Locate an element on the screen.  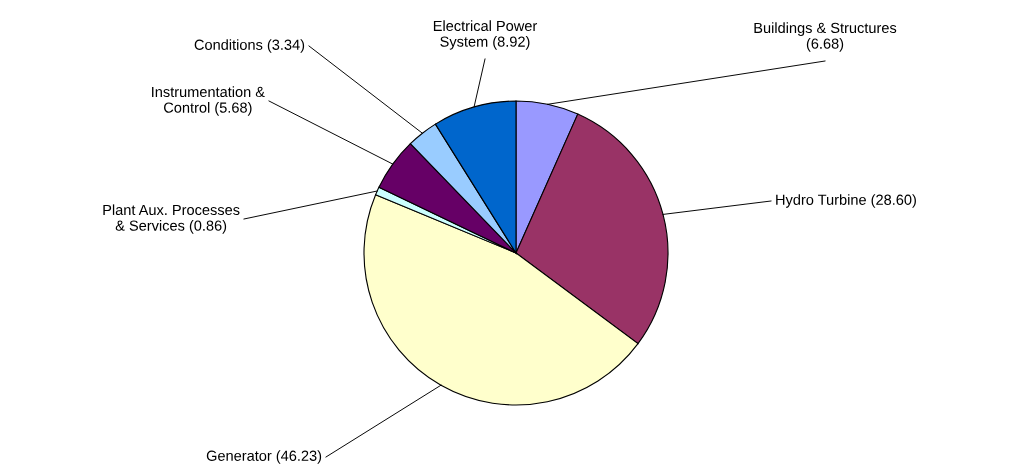
slice-label: Generator (46.23) is located at coordinates (264, 457).